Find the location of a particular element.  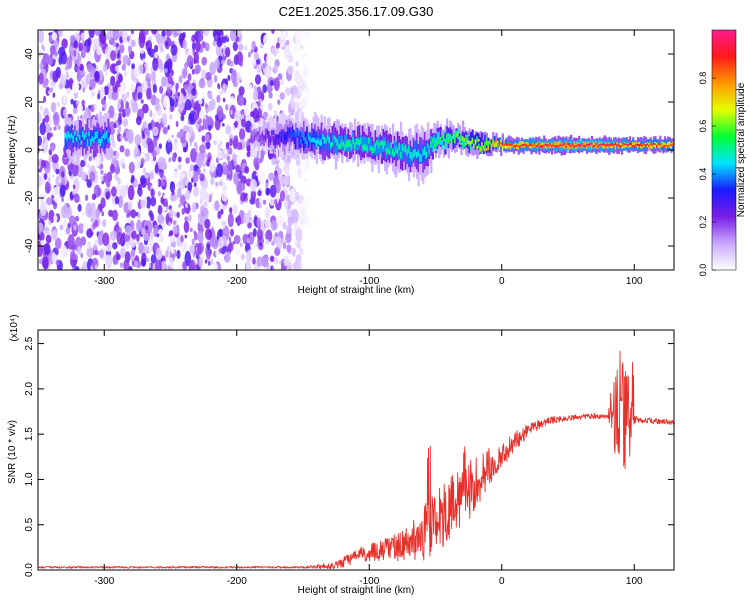

snr-y-tick-label: 2.5 is located at coordinates (29, 343).